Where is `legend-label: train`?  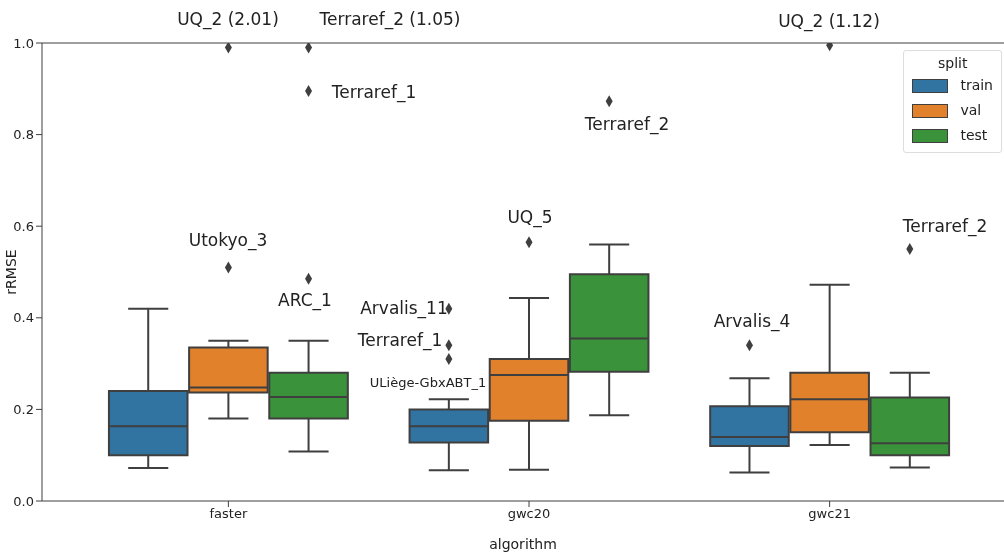
legend-label: train is located at coordinates (976, 85).